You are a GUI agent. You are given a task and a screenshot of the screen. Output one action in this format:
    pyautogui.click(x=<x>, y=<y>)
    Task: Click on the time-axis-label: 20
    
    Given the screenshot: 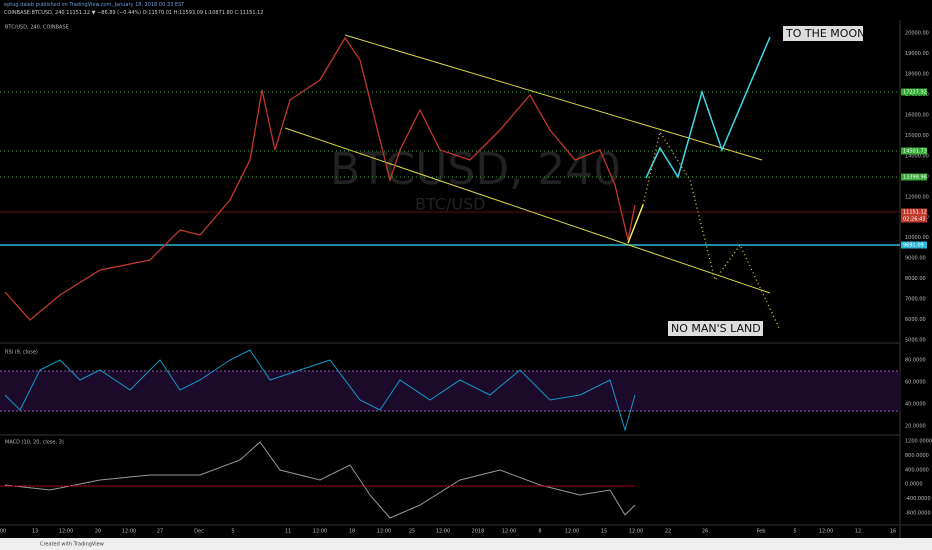 What is the action you would take?
    pyautogui.click(x=98, y=532)
    